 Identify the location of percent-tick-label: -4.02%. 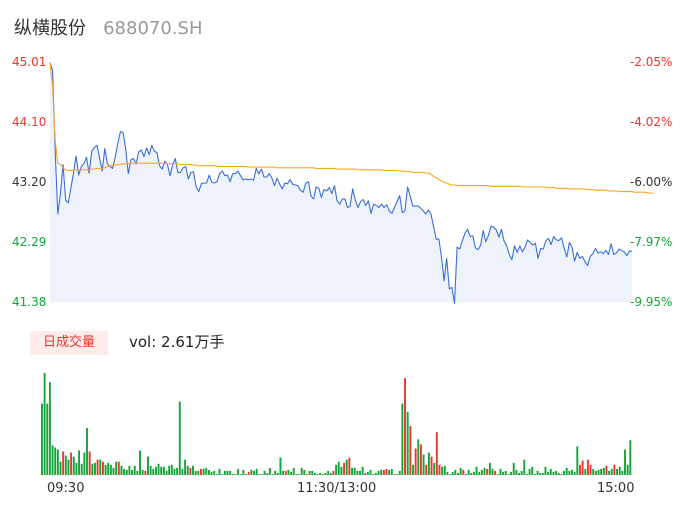
(651, 122).